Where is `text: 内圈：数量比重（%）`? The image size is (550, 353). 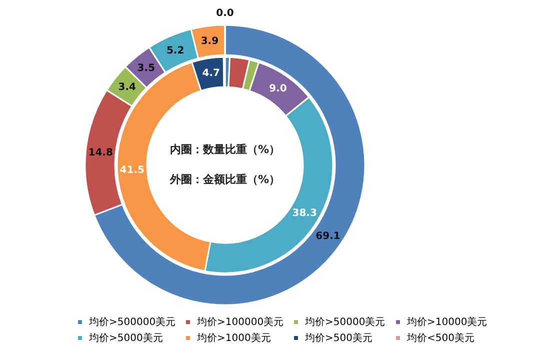 text: 内圈：数量比重（%） is located at coordinates (225, 149).